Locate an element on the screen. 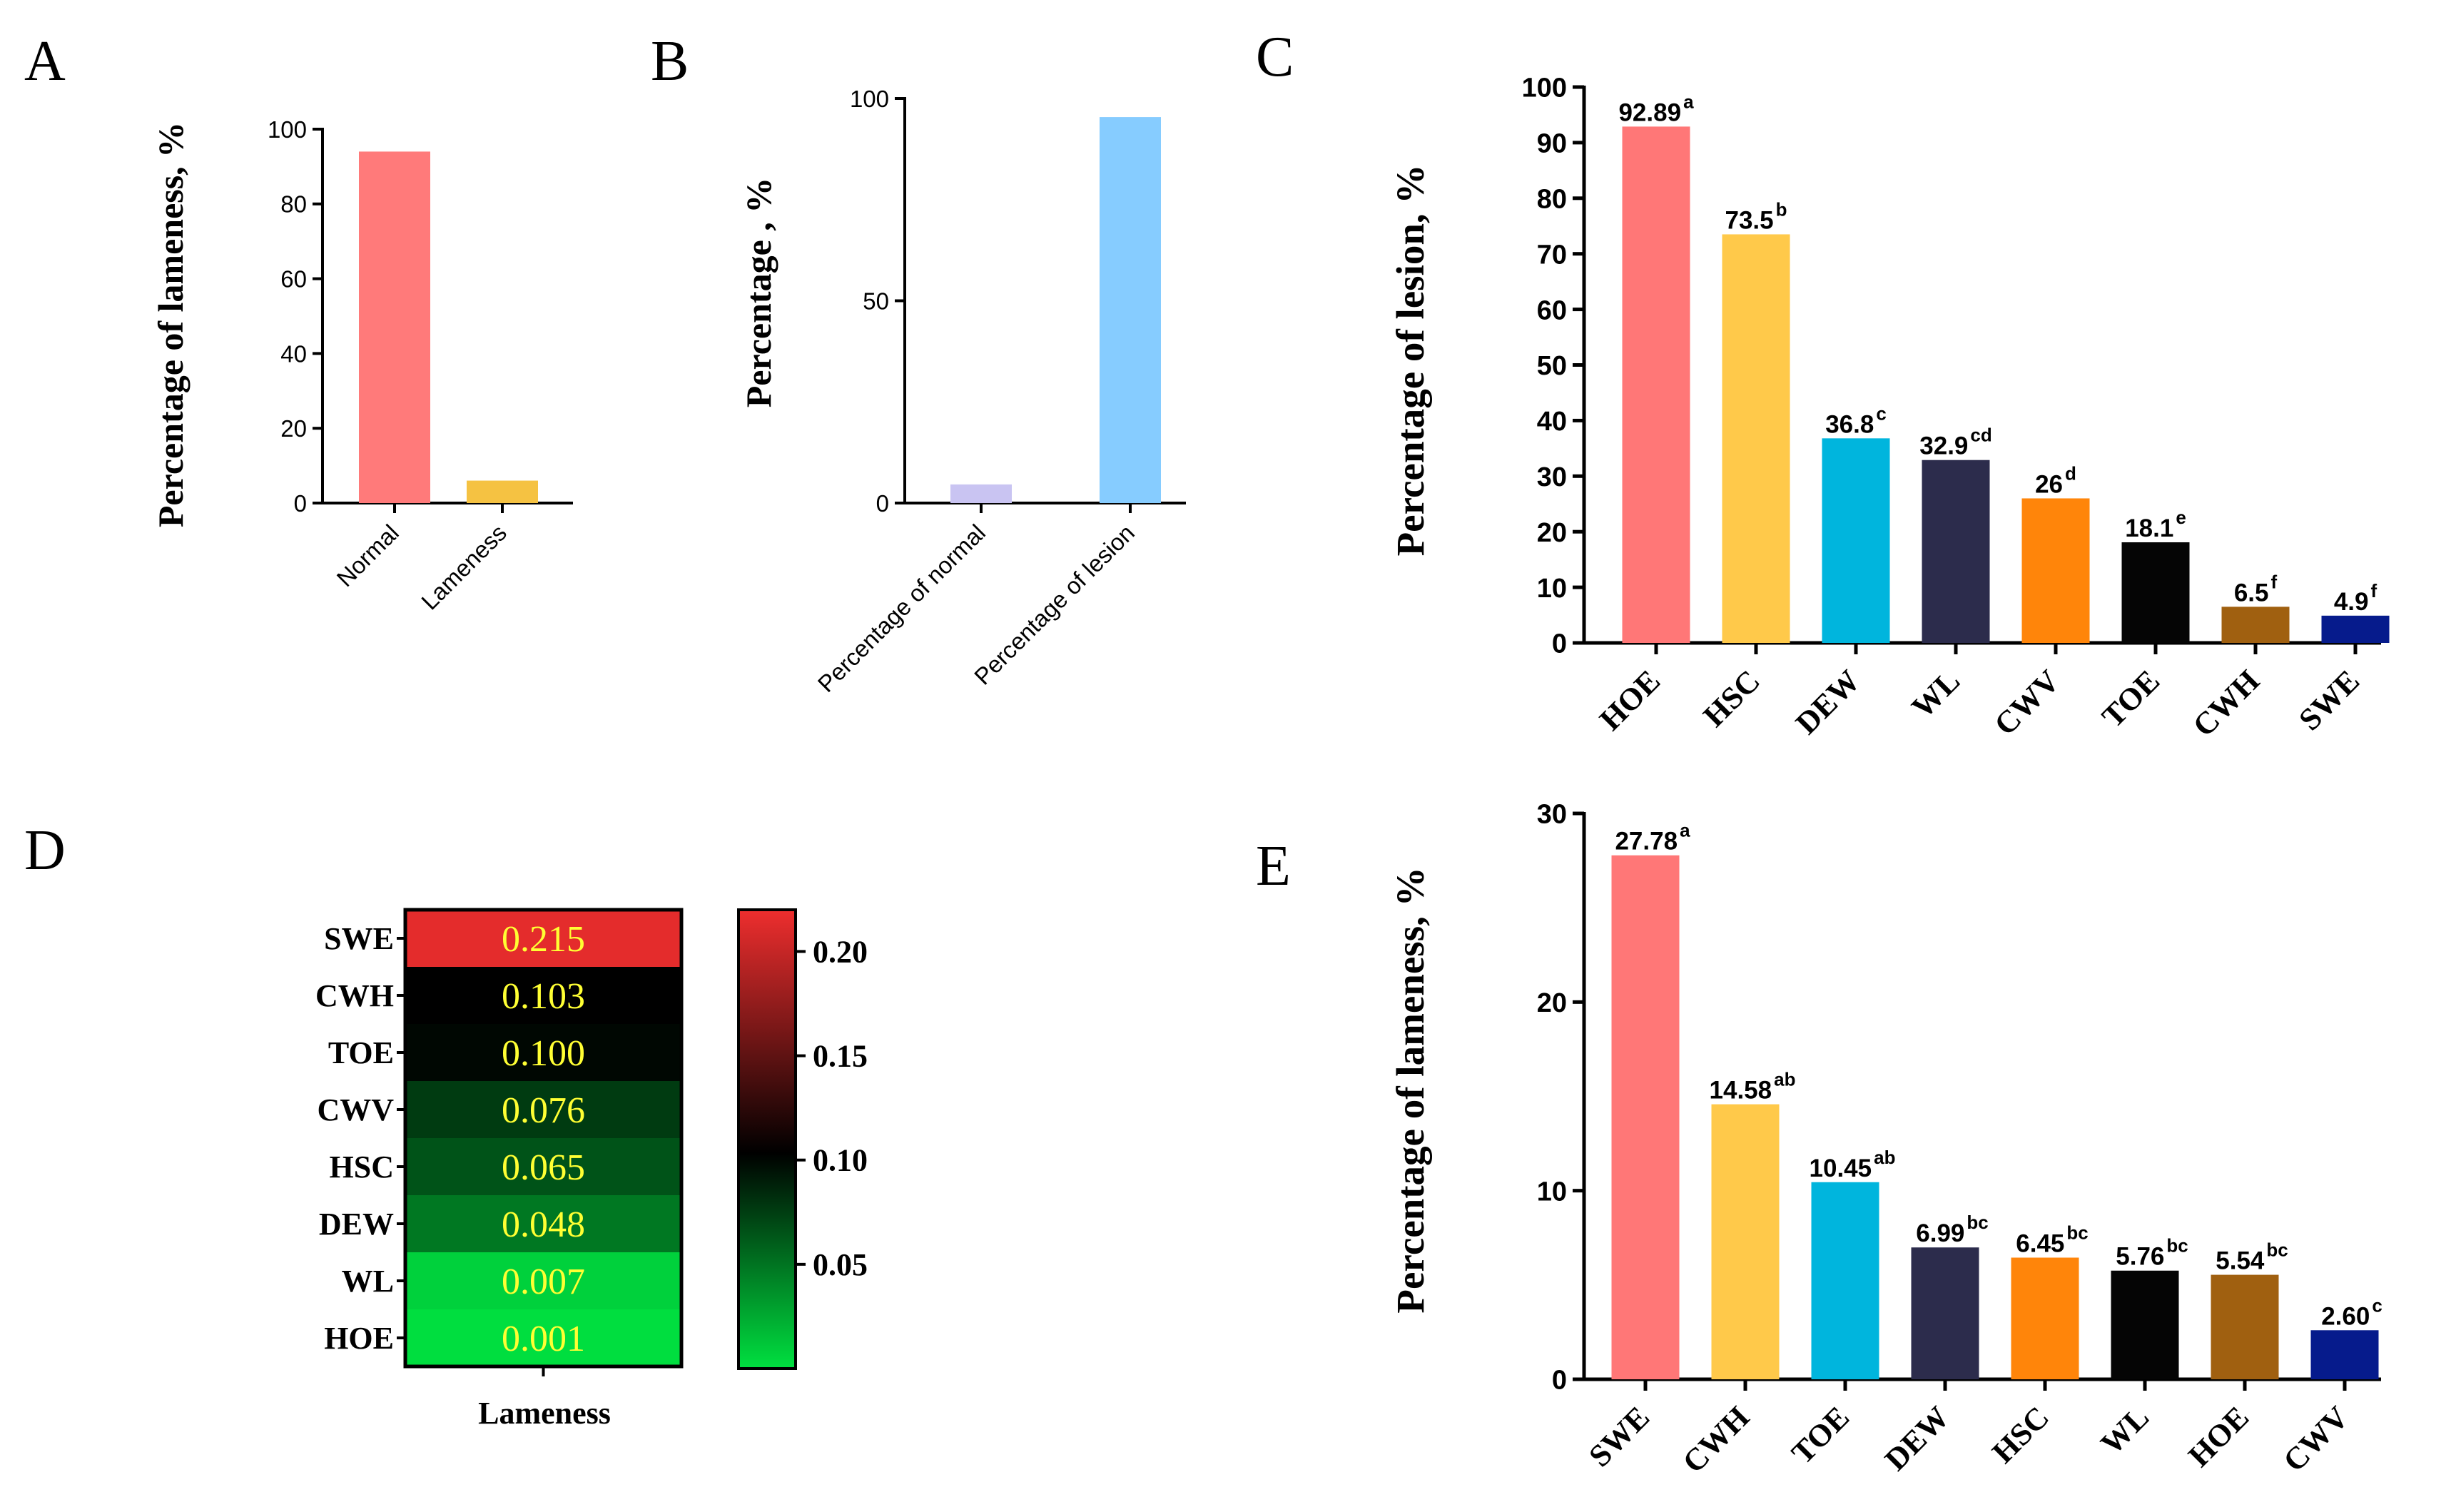 This screenshot has height=1512, width=2456. panel-e-data-label: 27.78 a is located at coordinates (1652, 838).